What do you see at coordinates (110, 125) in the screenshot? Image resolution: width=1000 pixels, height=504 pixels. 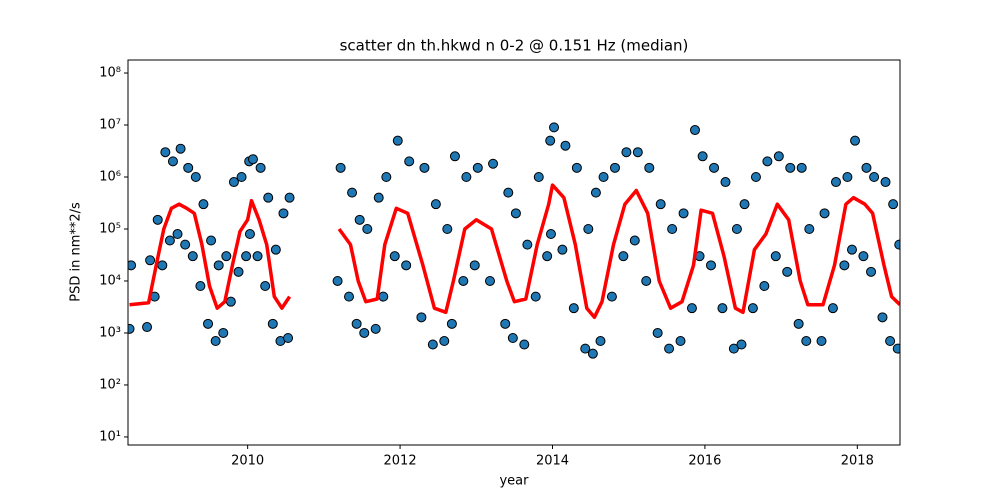 I see `y-tick-label: 10⁷` at bounding box center [110, 125].